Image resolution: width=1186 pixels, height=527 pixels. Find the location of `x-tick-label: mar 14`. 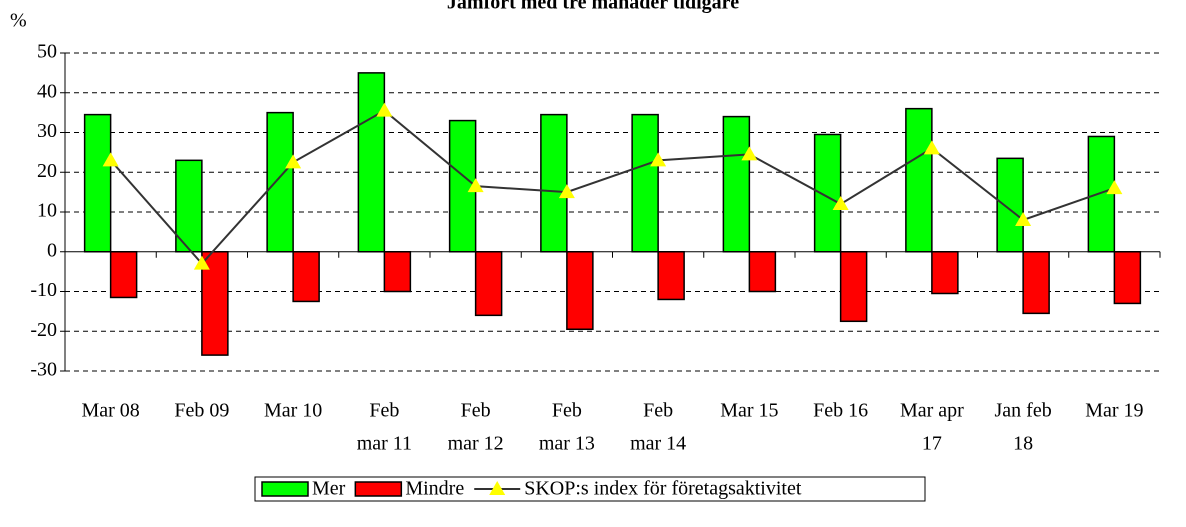

x-tick-label: mar 14 is located at coordinates (658, 444).